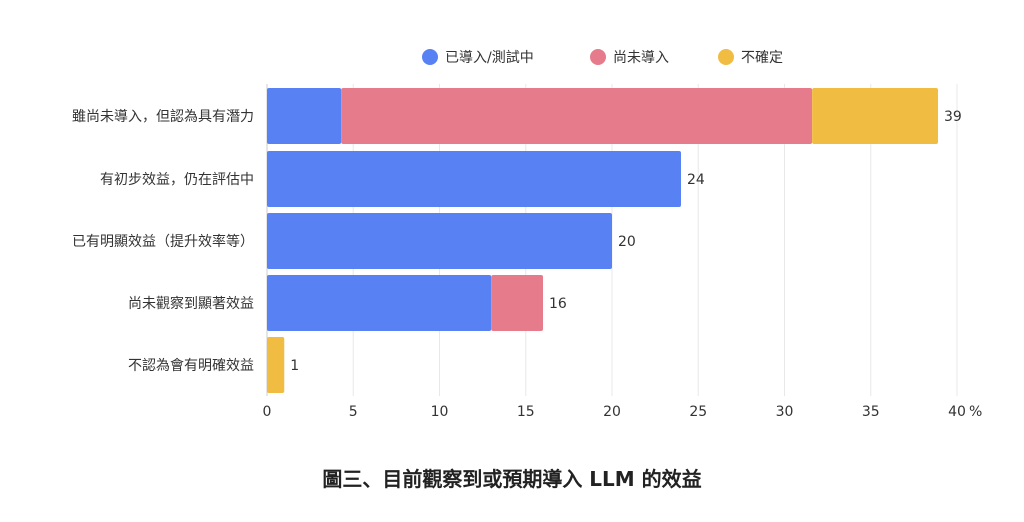 The height and width of the screenshot is (522, 1024). What do you see at coordinates (294, 366) in the screenshot?
I see `total-label: 1` at bounding box center [294, 366].